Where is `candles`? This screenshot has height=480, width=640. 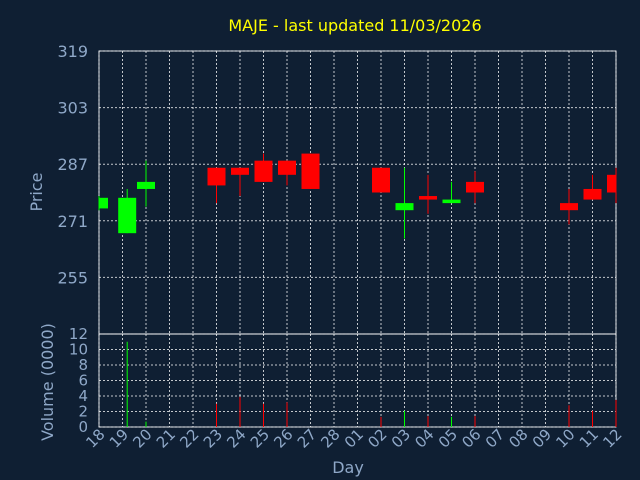
candles is located at coordinates (357, 196).